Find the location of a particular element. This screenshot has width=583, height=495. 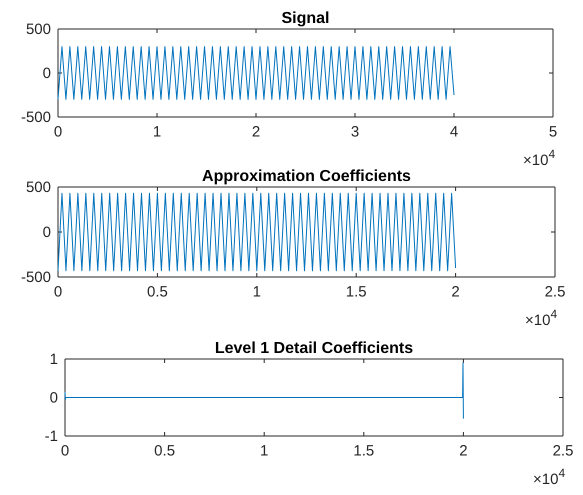

x-tick-label: 0 is located at coordinates (65, 451).